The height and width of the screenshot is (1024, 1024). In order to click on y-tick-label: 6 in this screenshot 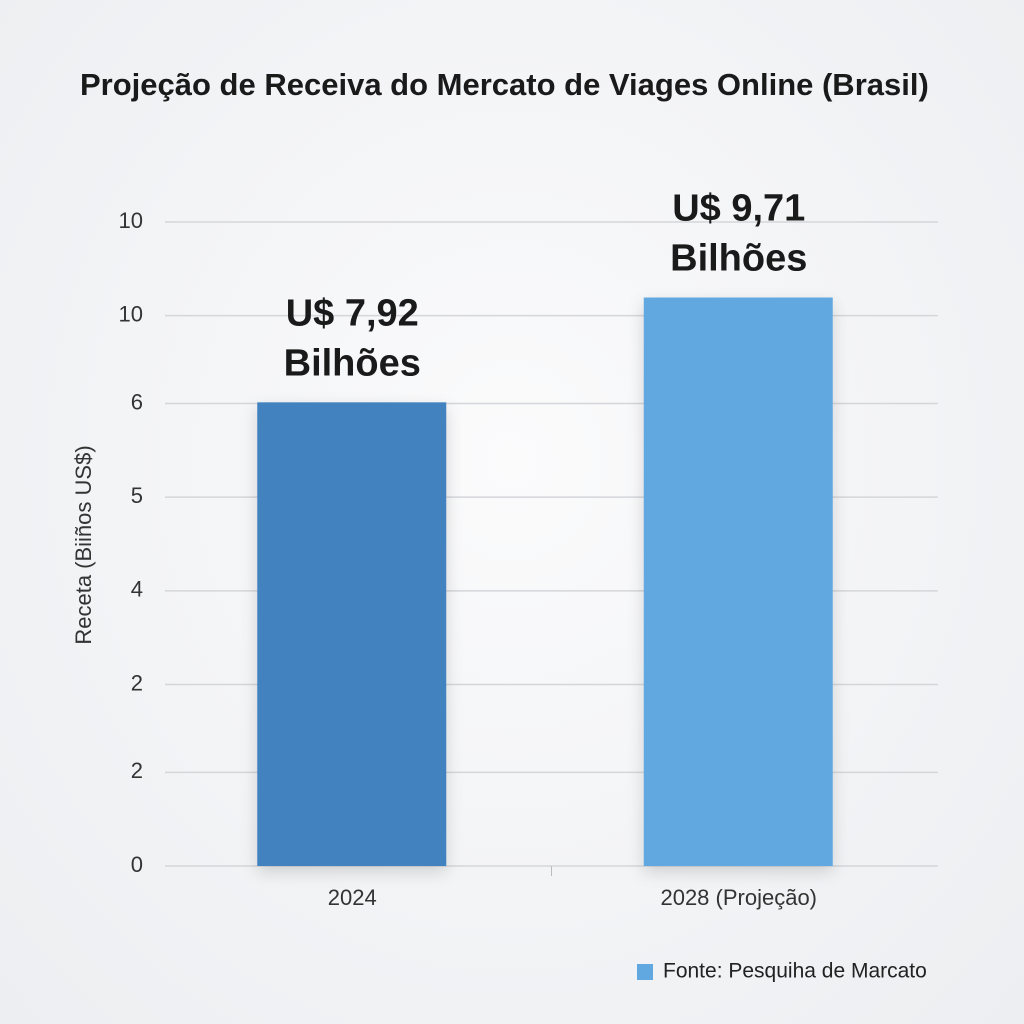, I will do `click(137, 401)`.